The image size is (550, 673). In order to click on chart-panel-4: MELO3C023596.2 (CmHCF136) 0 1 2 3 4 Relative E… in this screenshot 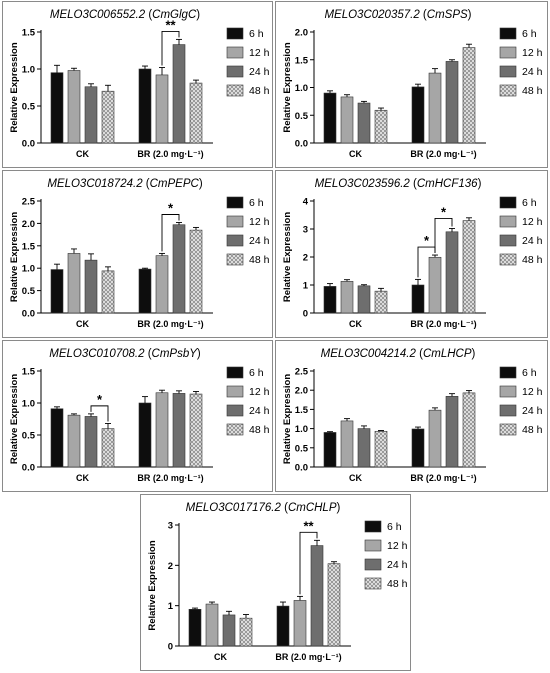, I will do `click(411, 254)`.